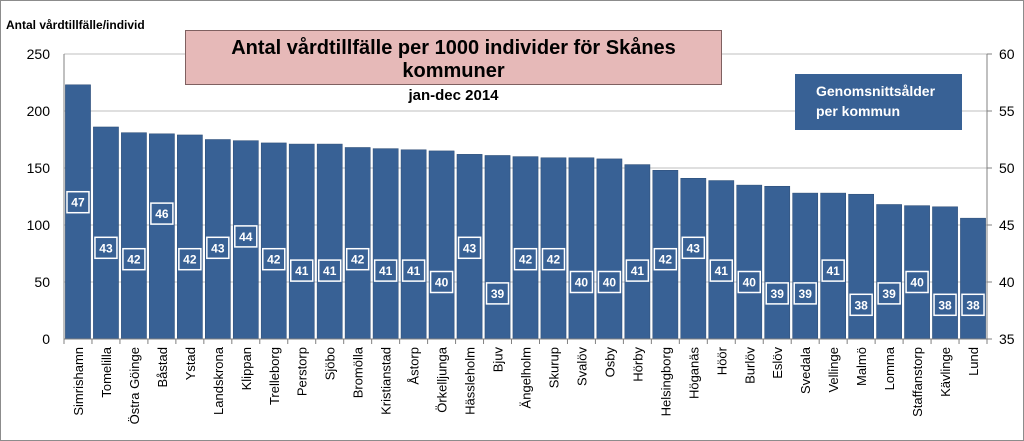  What do you see at coordinates (833, 370) in the screenshot?
I see `category-label: Vellinge` at bounding box center [833, 370].